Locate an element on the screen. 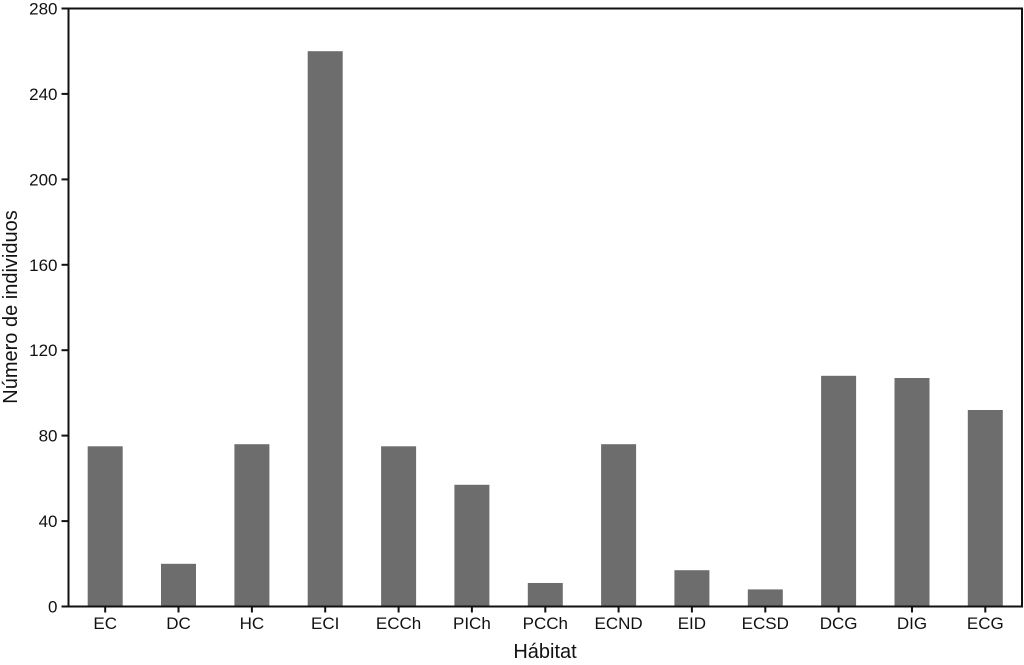  y-tick-label: 40 is located at coordinates (48, 521).